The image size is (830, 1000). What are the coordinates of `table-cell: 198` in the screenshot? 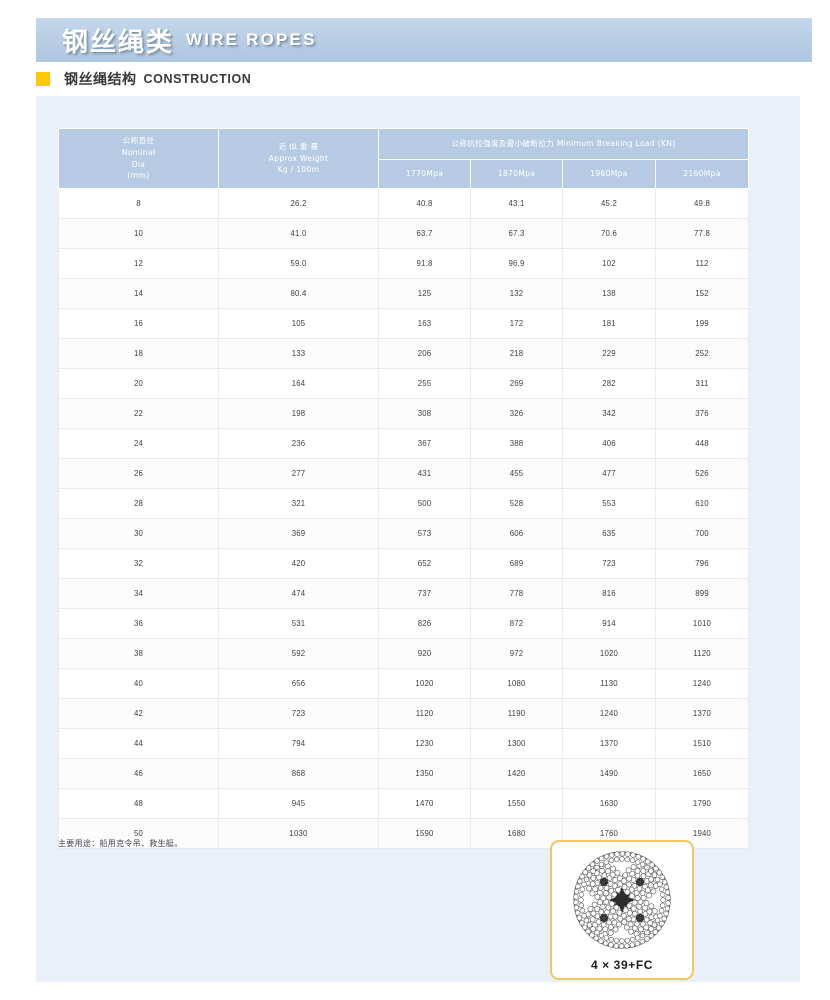 It's located at (298, 413).